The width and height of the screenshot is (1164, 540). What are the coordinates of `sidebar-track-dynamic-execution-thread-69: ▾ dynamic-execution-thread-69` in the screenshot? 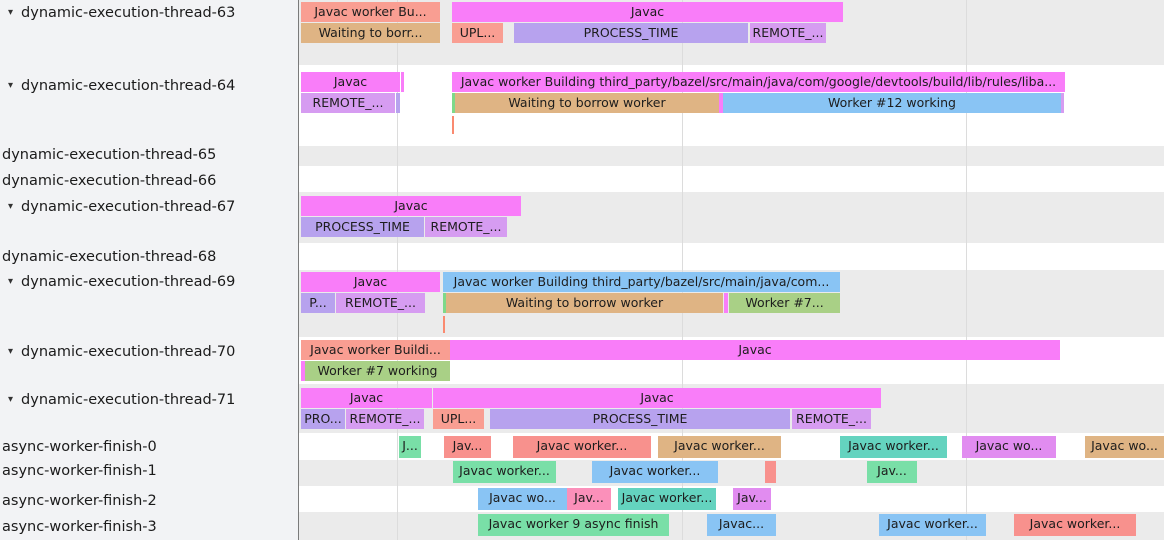 It's located at (121, 282).